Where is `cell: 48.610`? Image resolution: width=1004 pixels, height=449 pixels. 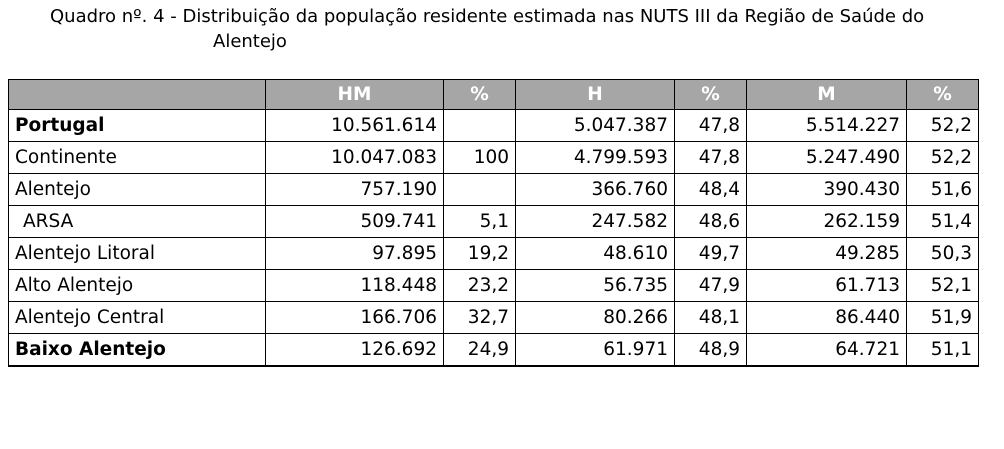 cell: 48.610 is located at coordinates (595, 253).